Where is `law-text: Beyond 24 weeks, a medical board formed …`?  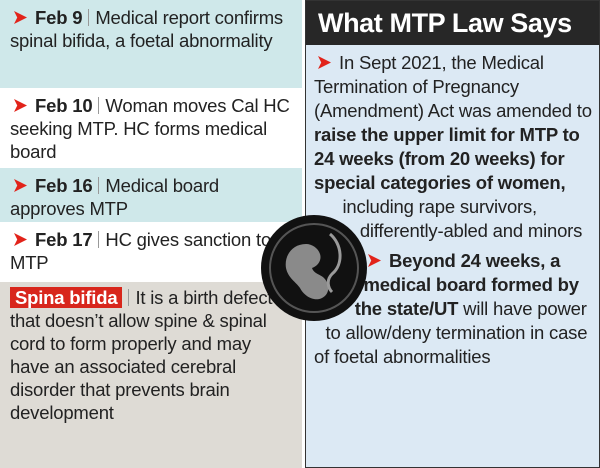 law-text: Beyond 24 weeks, a medical board formed … is located at coordinates (466, 284).